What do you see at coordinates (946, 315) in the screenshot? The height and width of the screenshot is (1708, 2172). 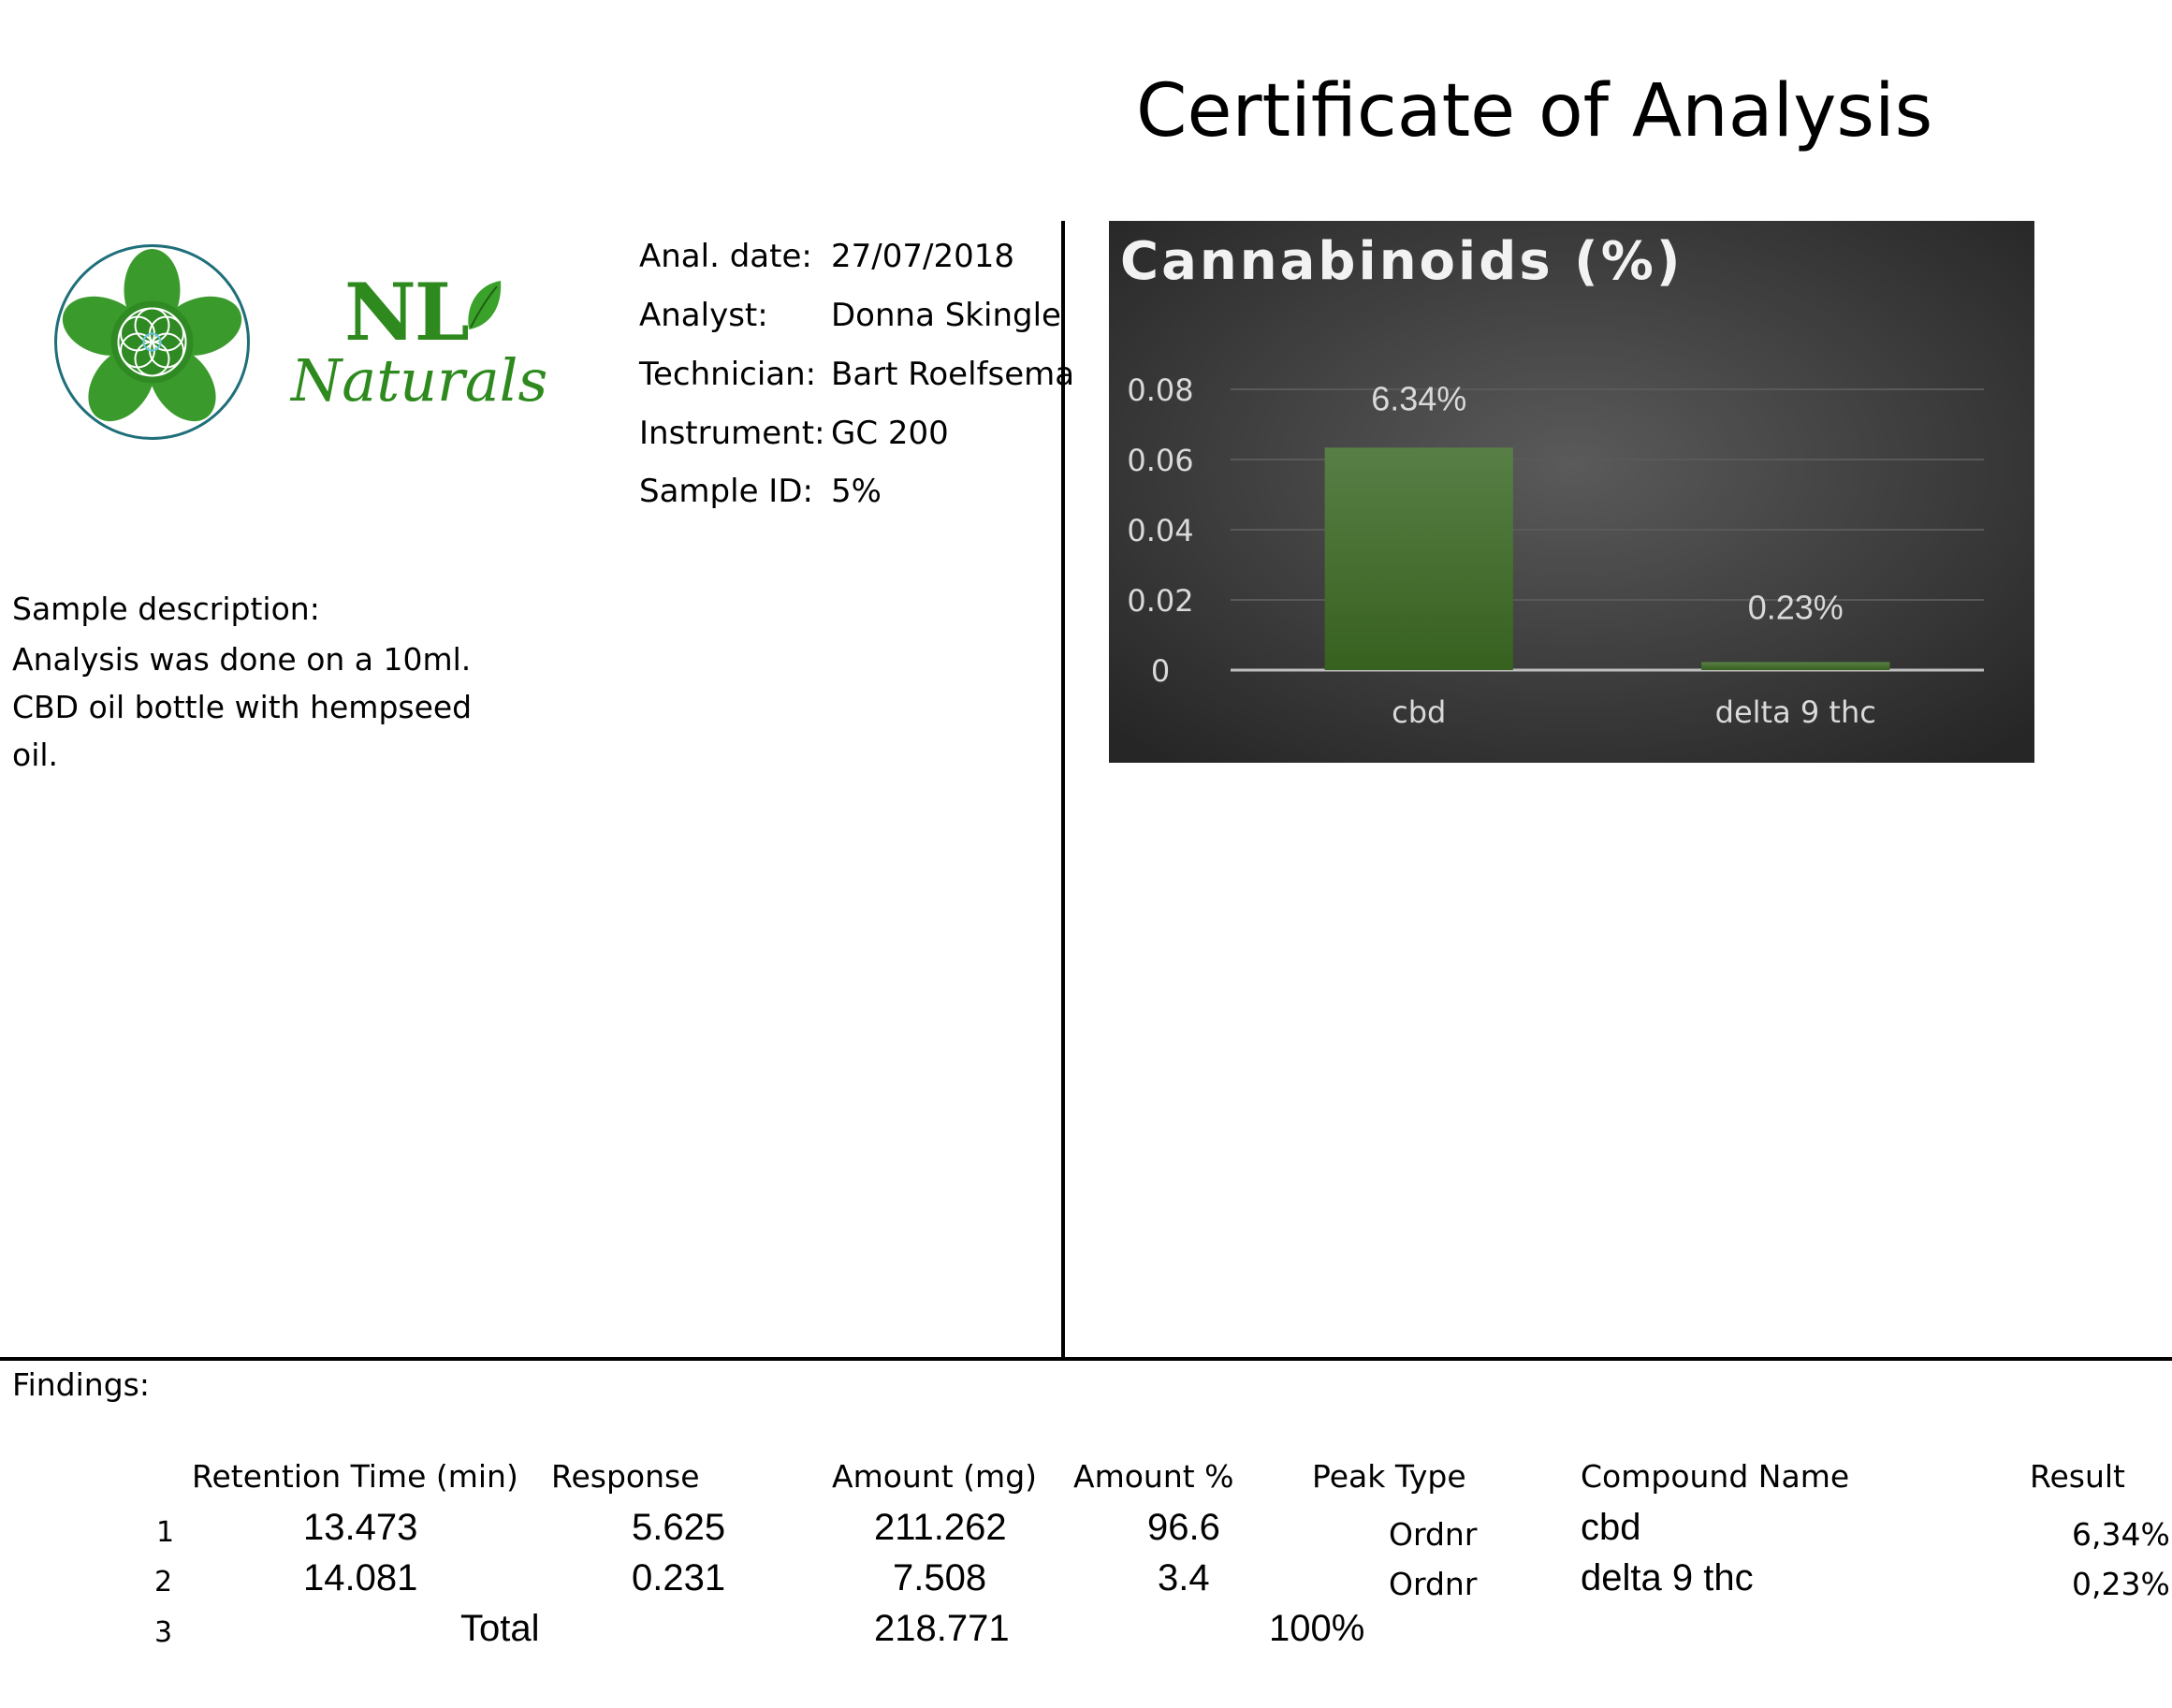 I see `meta-value-analyst: Donna Skingle` at bounding box center [946, 315].